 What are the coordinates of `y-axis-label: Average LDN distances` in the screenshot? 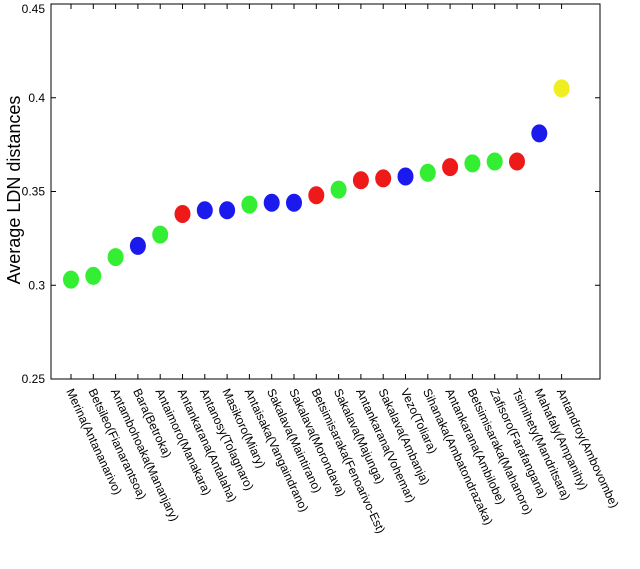 It's located at (14, 190).